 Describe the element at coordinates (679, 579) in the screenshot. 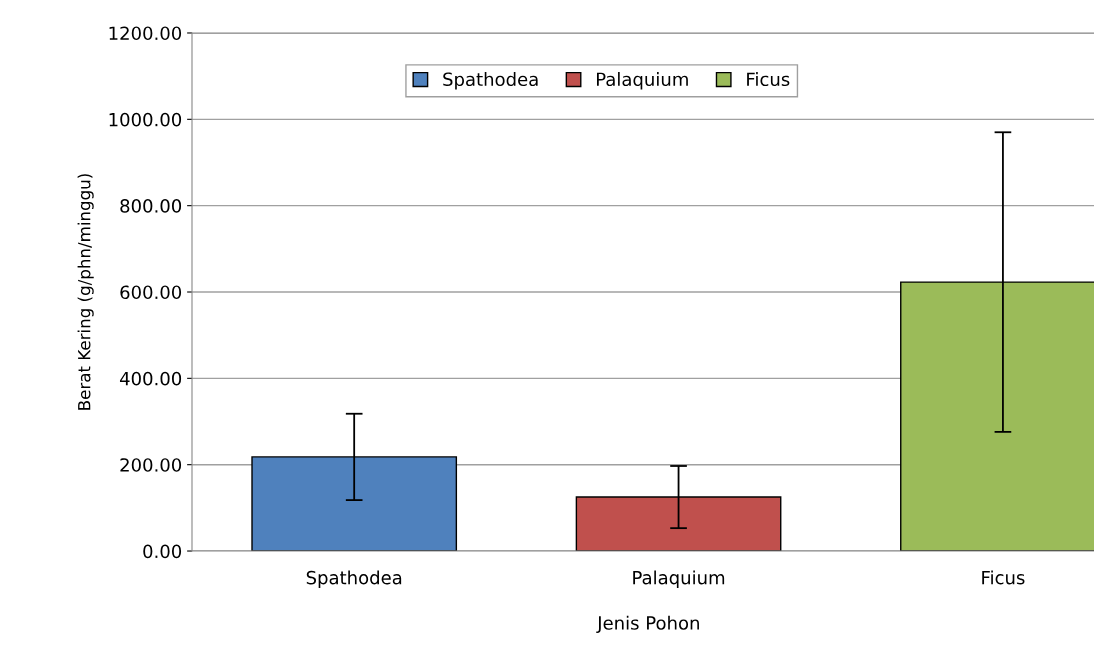

I see `x-tick-label: Palaquium` at that location.